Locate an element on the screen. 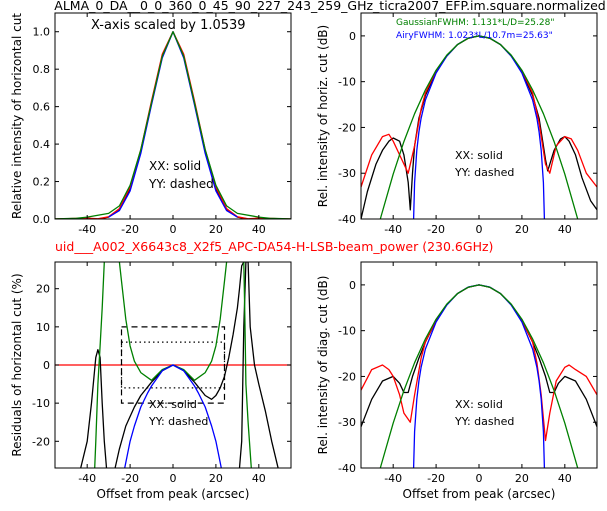 The height and width of the screenshot is (511, 607). y-axis-label: Residuals of horizontal cut (%) is located at coordinates (17, 364).